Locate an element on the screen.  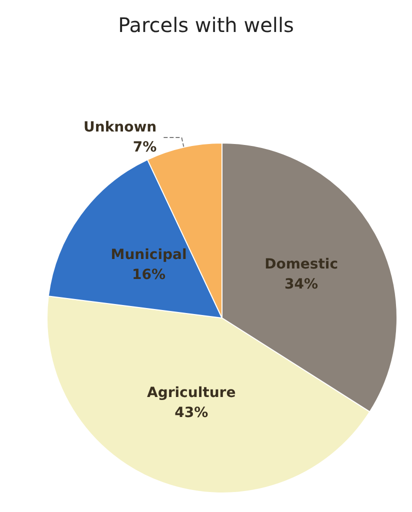
chart-title: Parcels with wells is located at coordinates (206, 25).